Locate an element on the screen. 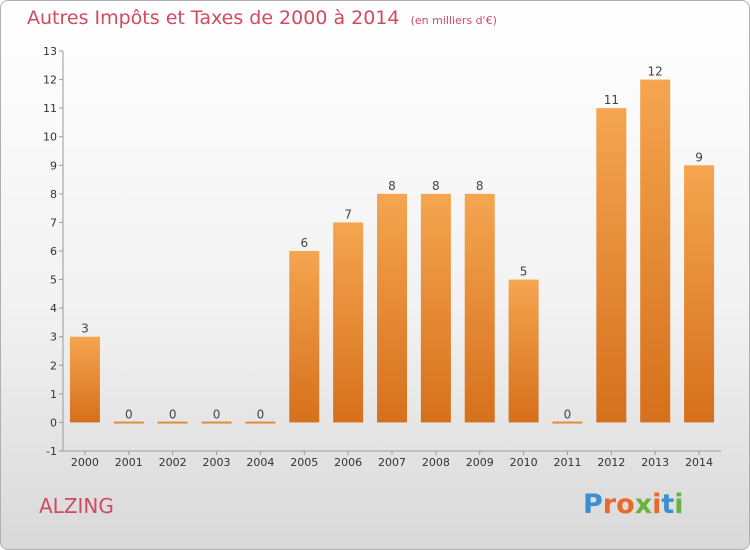  y-tick-label: 0 is located at coordinates (53, 422).